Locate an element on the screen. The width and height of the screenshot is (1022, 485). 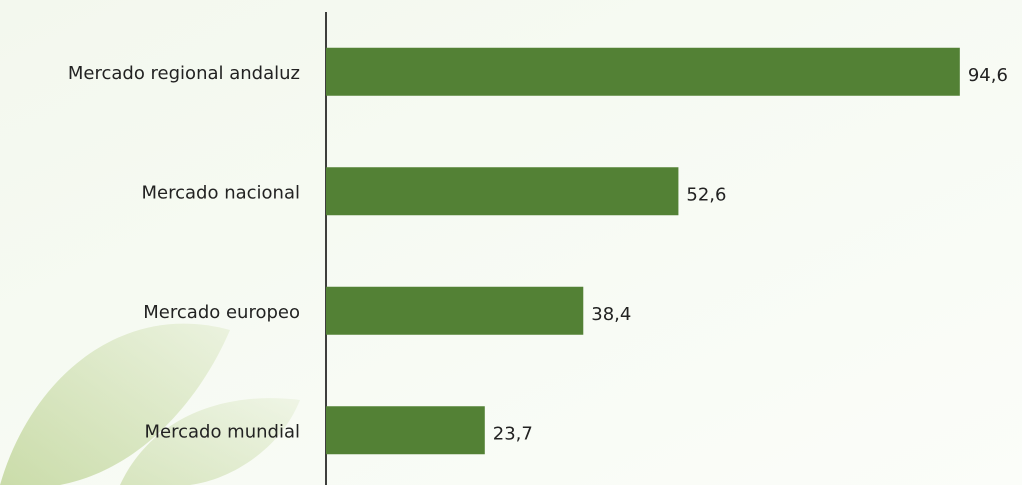
y-tick-label: Mercado regional andaluz is located at coordinates (184, 73).